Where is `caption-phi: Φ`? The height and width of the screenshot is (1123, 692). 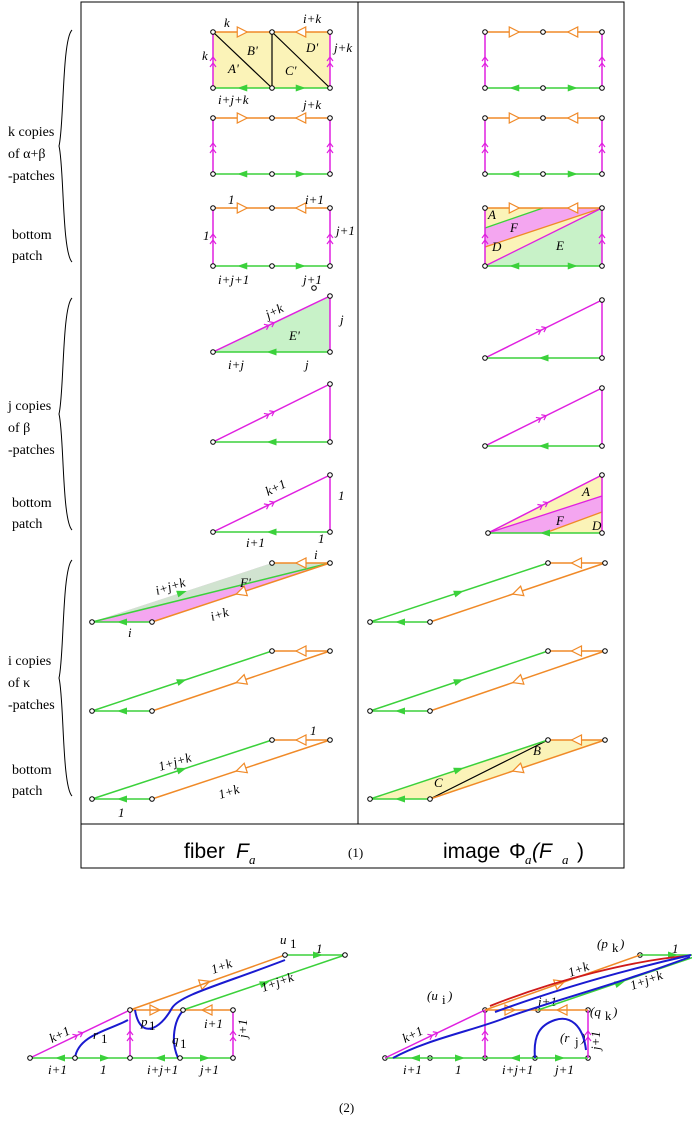
caption-phi: Φ is located at coordinates (517, 851).